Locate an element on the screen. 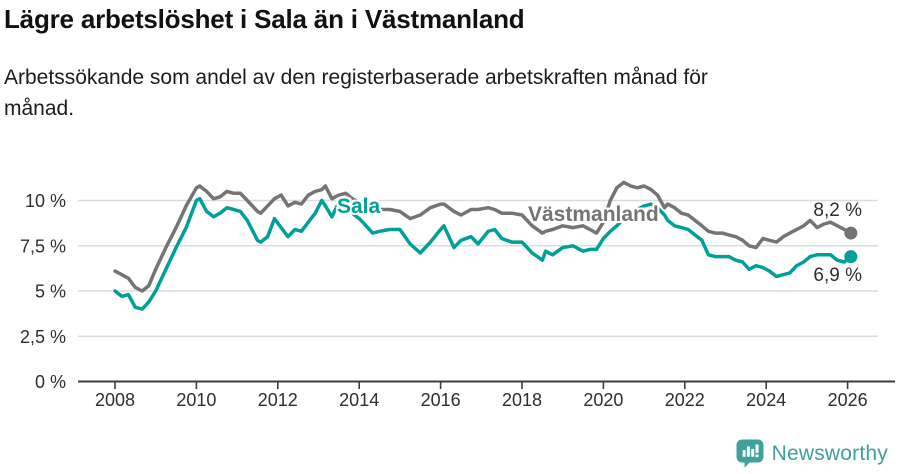 The height and width of the screenshot is (474, 900). newsworthy-logo: Newsworthy is located at coordinates (812, 453).